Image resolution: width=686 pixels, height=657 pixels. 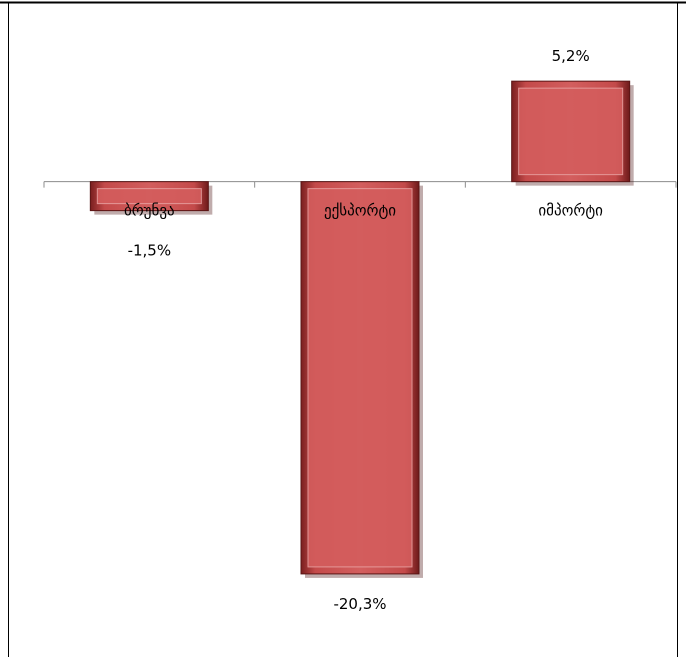 What do you see at coordinates (571, 56) in the screenshot?
I see `data-label: 5,2%` at bounding box center [571, 56].